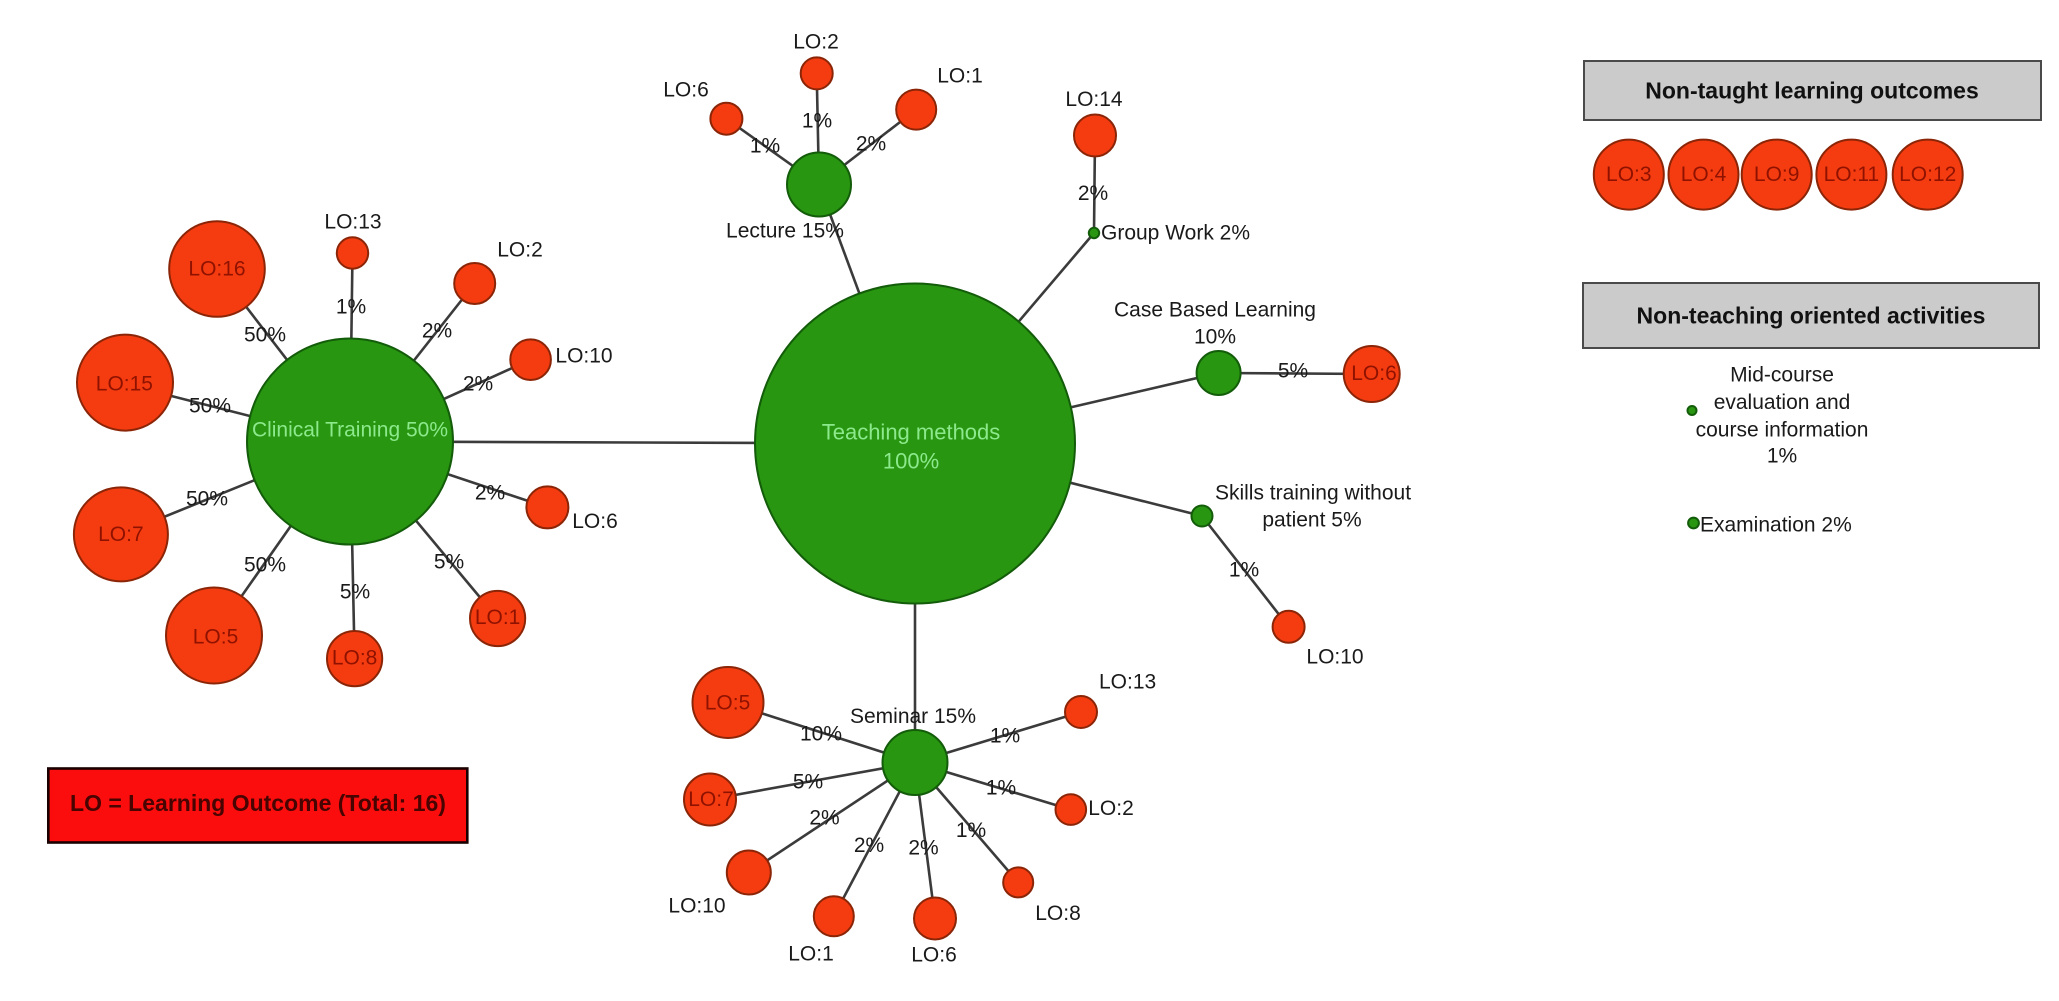 The image size is (2059, 1001). I want to click on svg-text: patient 5%, so click(1311, 520).